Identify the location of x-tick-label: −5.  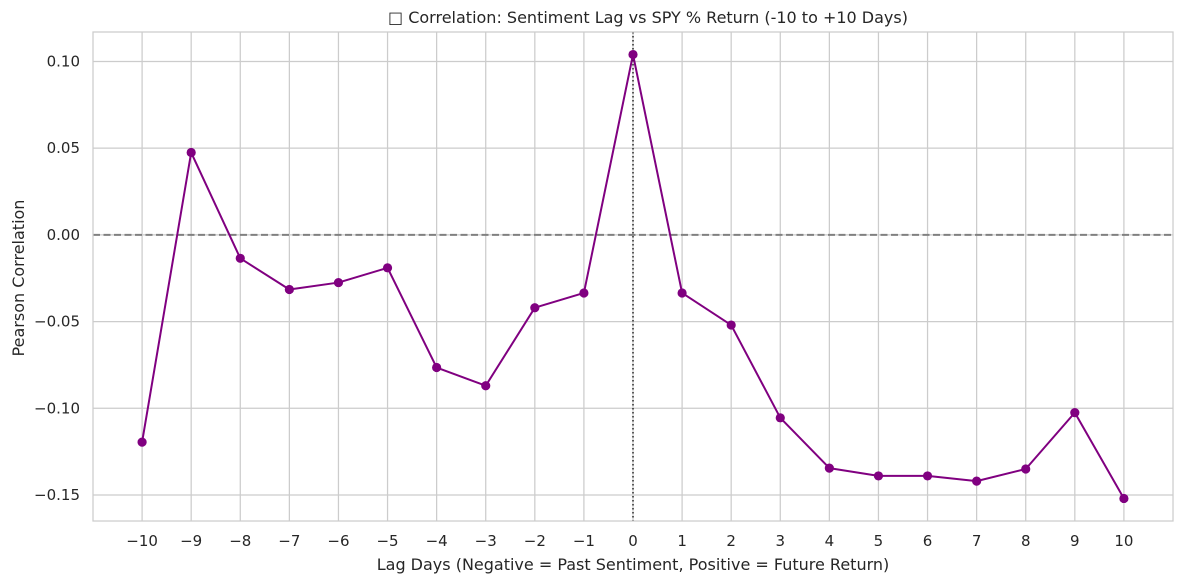
(387, 541).